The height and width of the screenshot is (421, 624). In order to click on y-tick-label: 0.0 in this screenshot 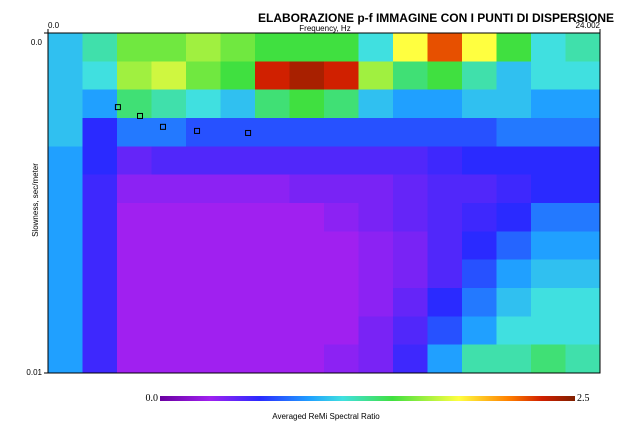, I will do `click(37, 42)`.